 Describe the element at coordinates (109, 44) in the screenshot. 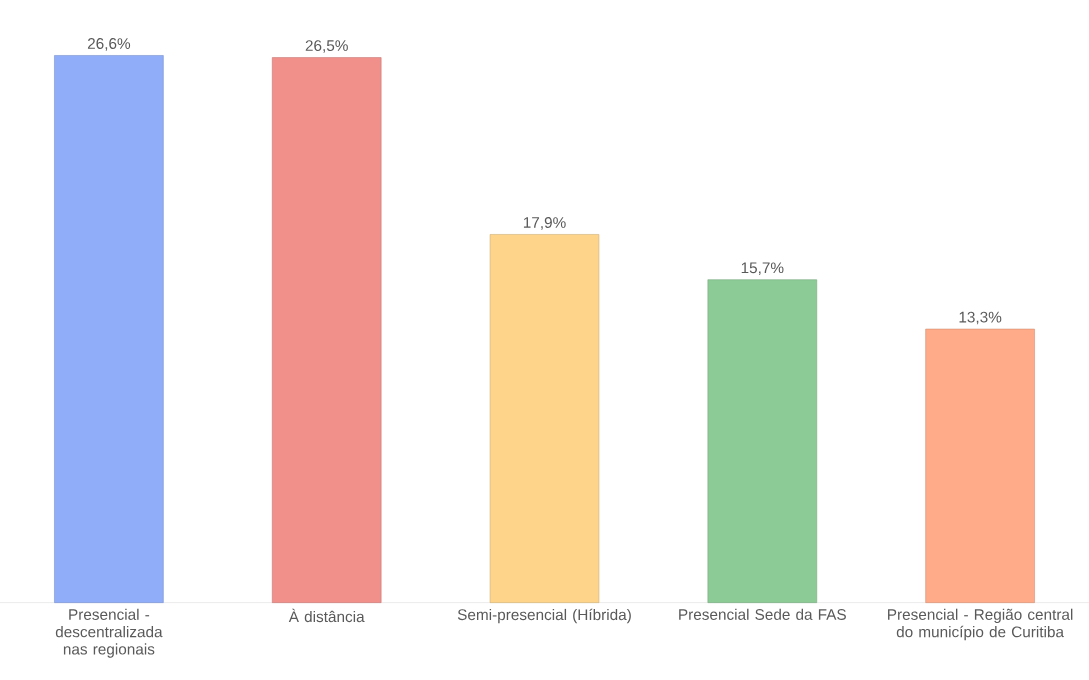

I see `data-label: 26,6%` at that location.